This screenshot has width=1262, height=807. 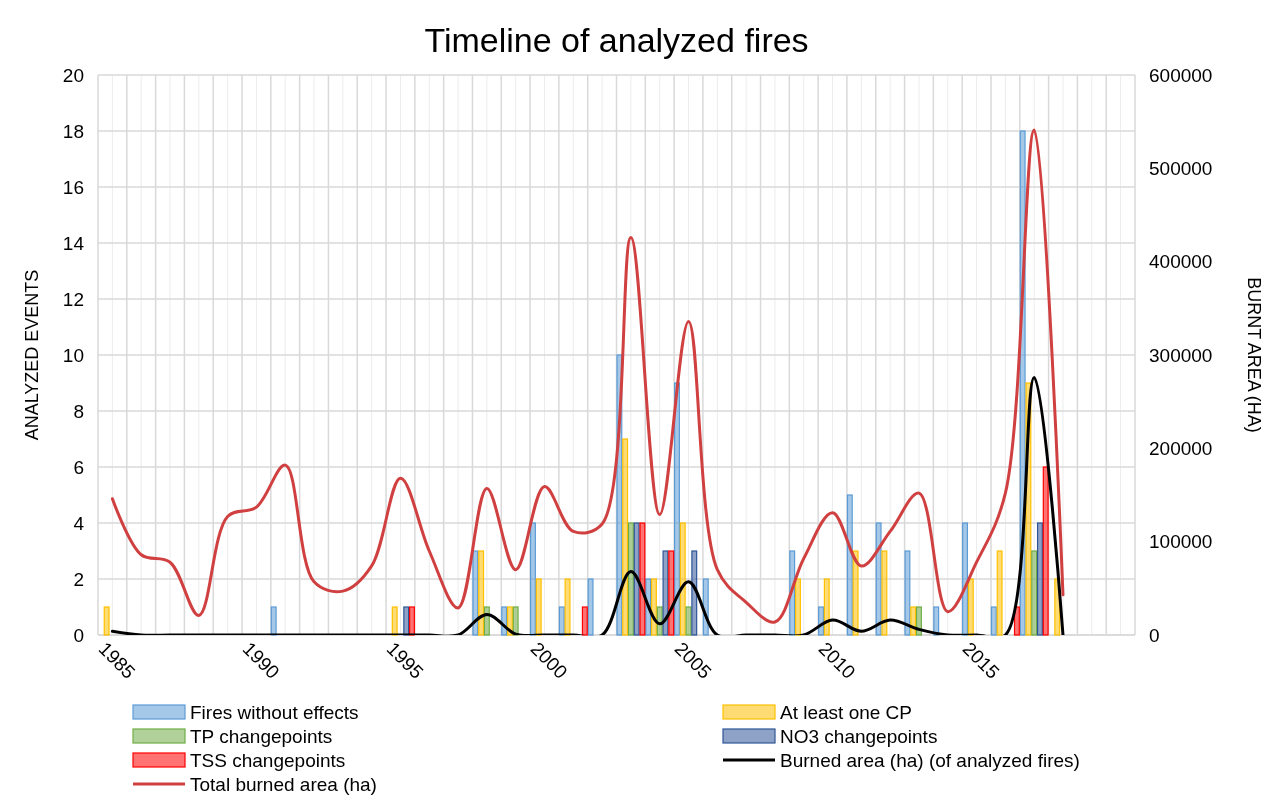 I want to click on chart-title: Timeline of analyzed fires, so click(x=616, y=40).